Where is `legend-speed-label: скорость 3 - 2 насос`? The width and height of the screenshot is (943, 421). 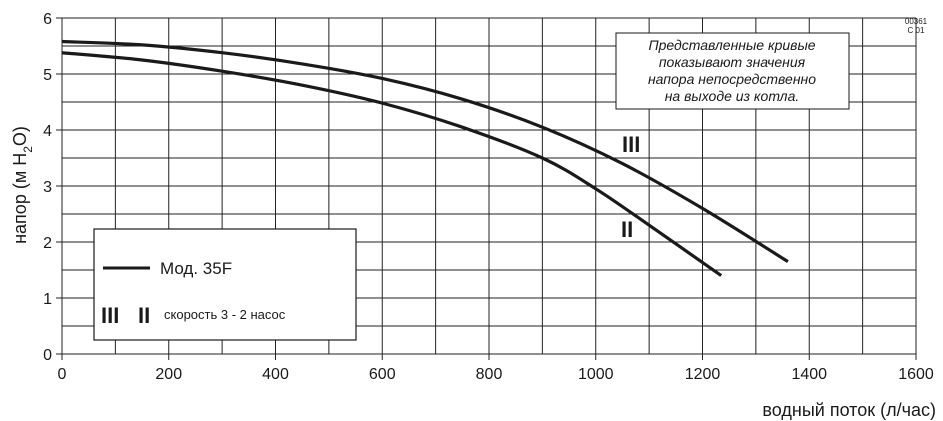
legend-speed-label: скорость 3 - 2 насос is located at coordinates (225, 314).